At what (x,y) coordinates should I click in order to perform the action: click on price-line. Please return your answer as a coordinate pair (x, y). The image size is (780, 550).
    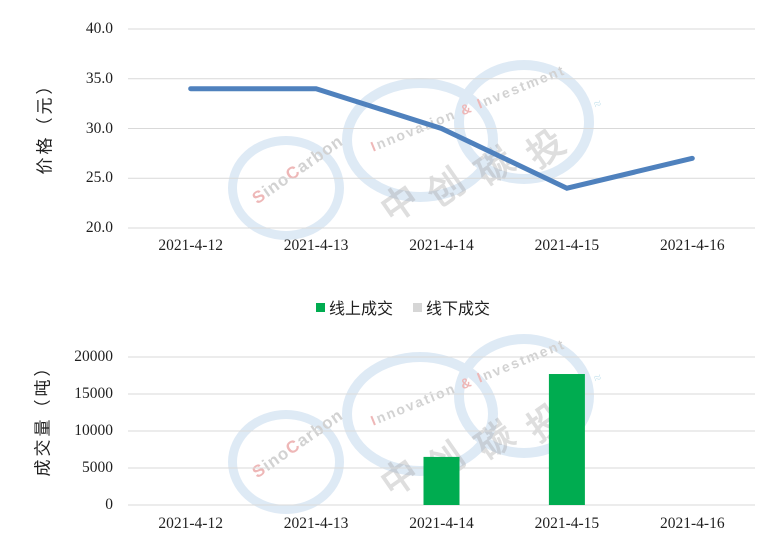
    Looking at the image, I should click on (441, 138).